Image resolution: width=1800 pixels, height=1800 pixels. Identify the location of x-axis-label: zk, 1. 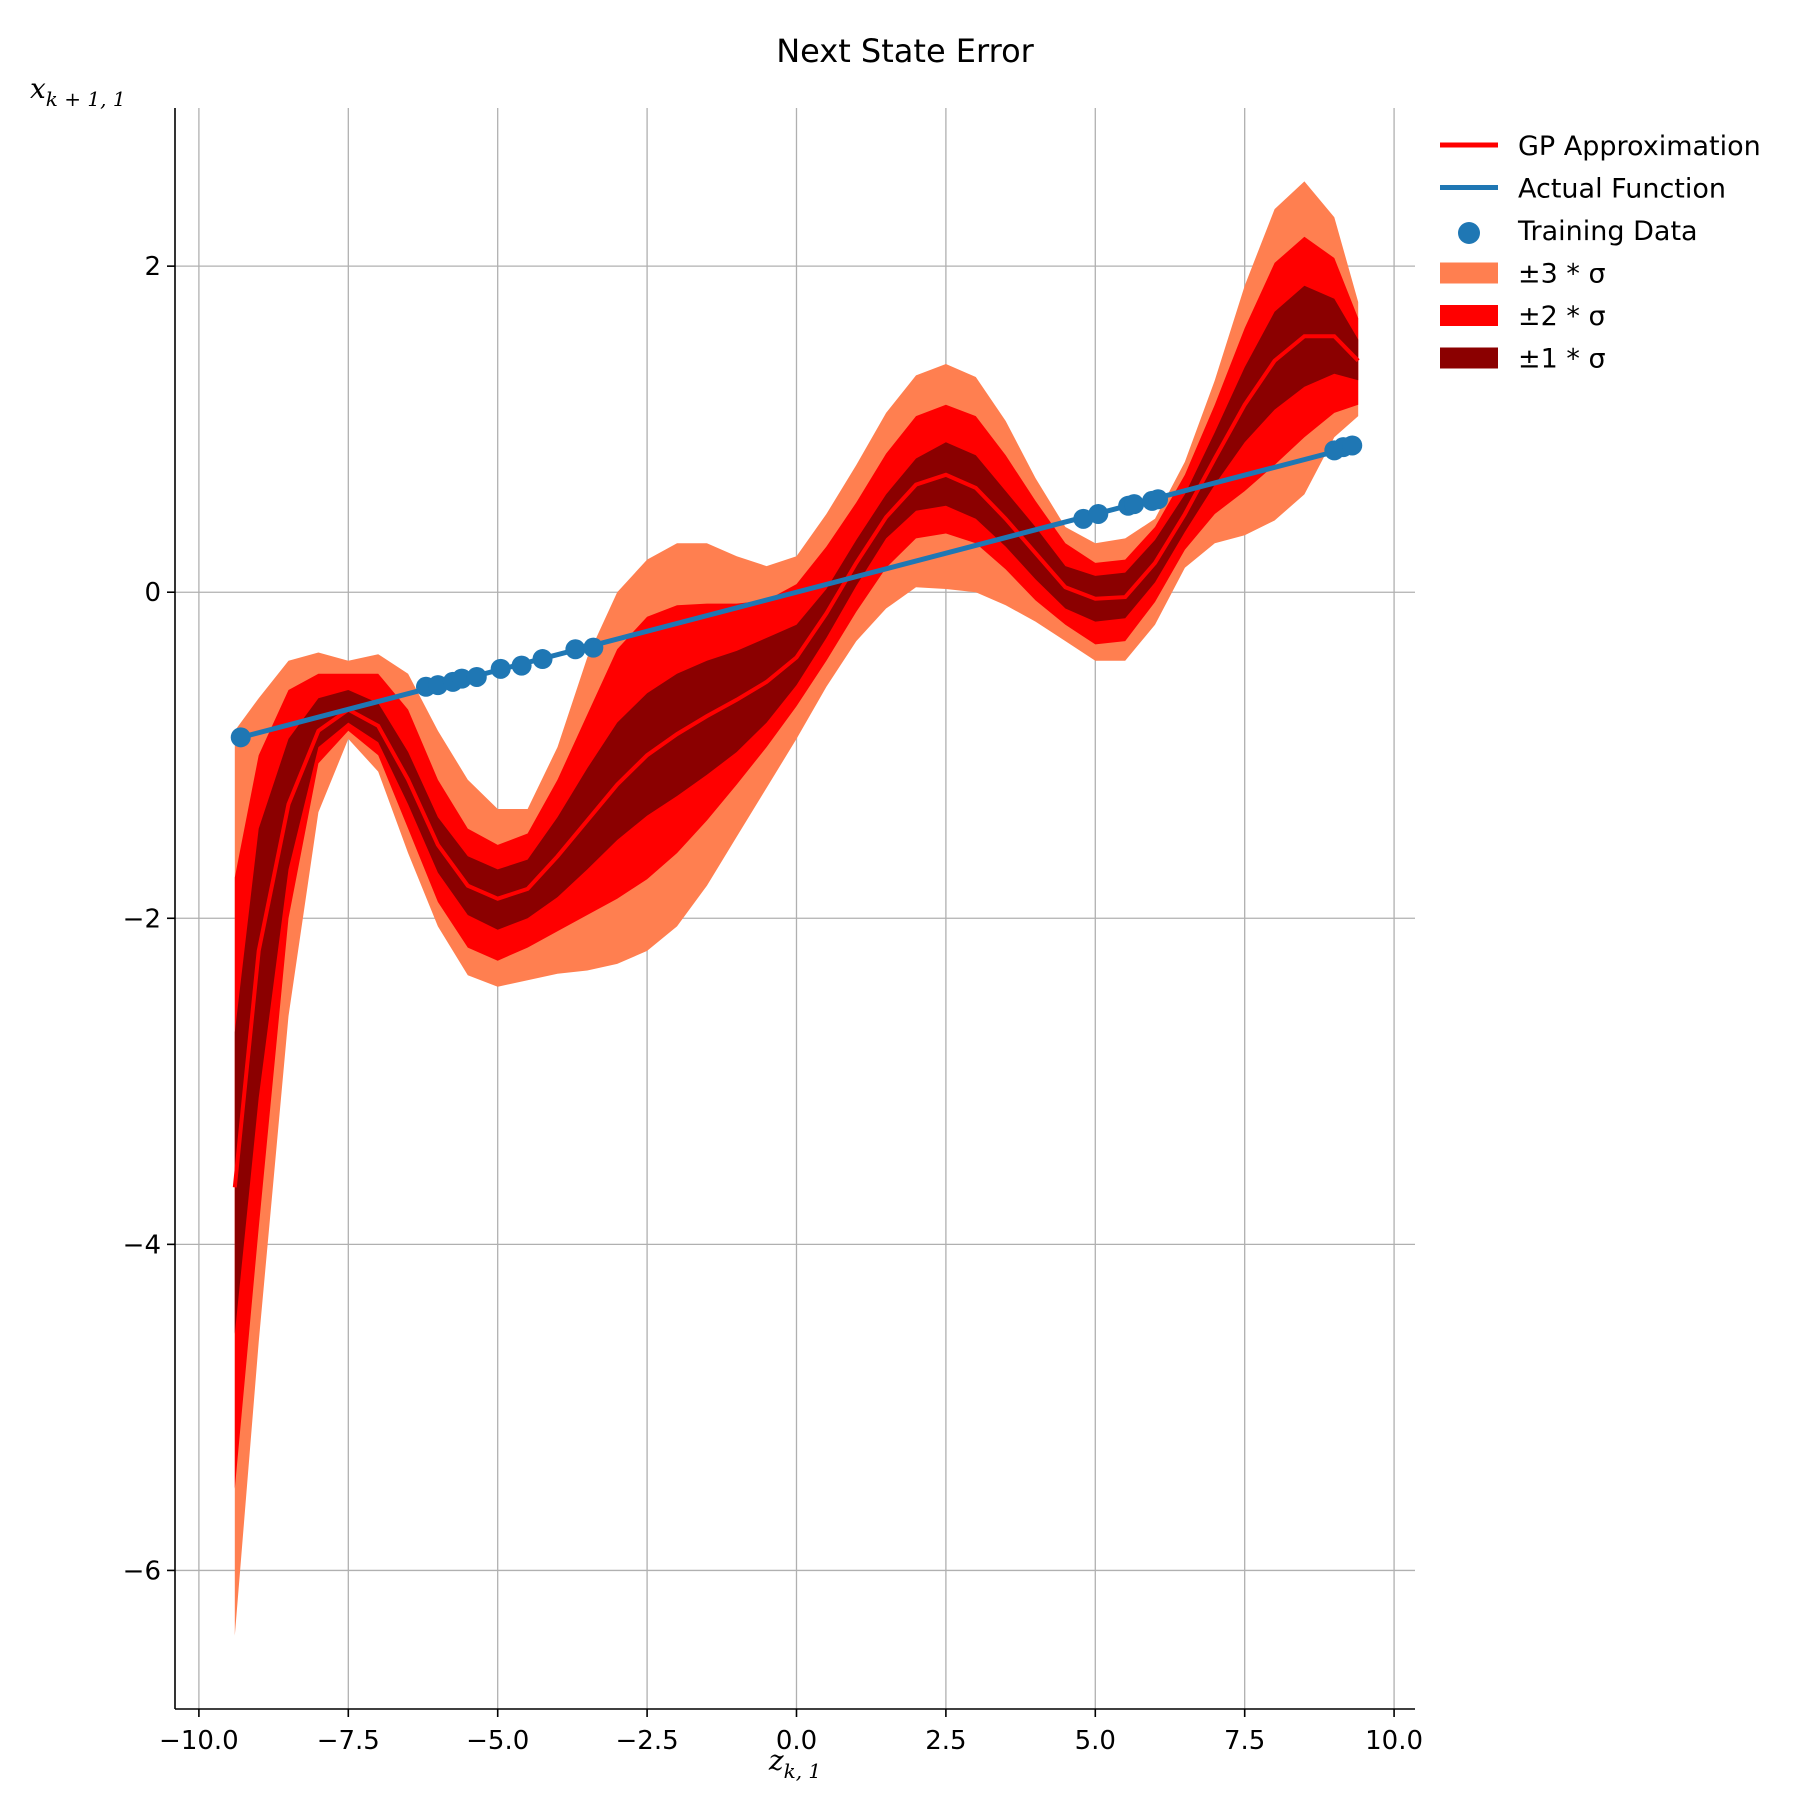
(794, 1763).